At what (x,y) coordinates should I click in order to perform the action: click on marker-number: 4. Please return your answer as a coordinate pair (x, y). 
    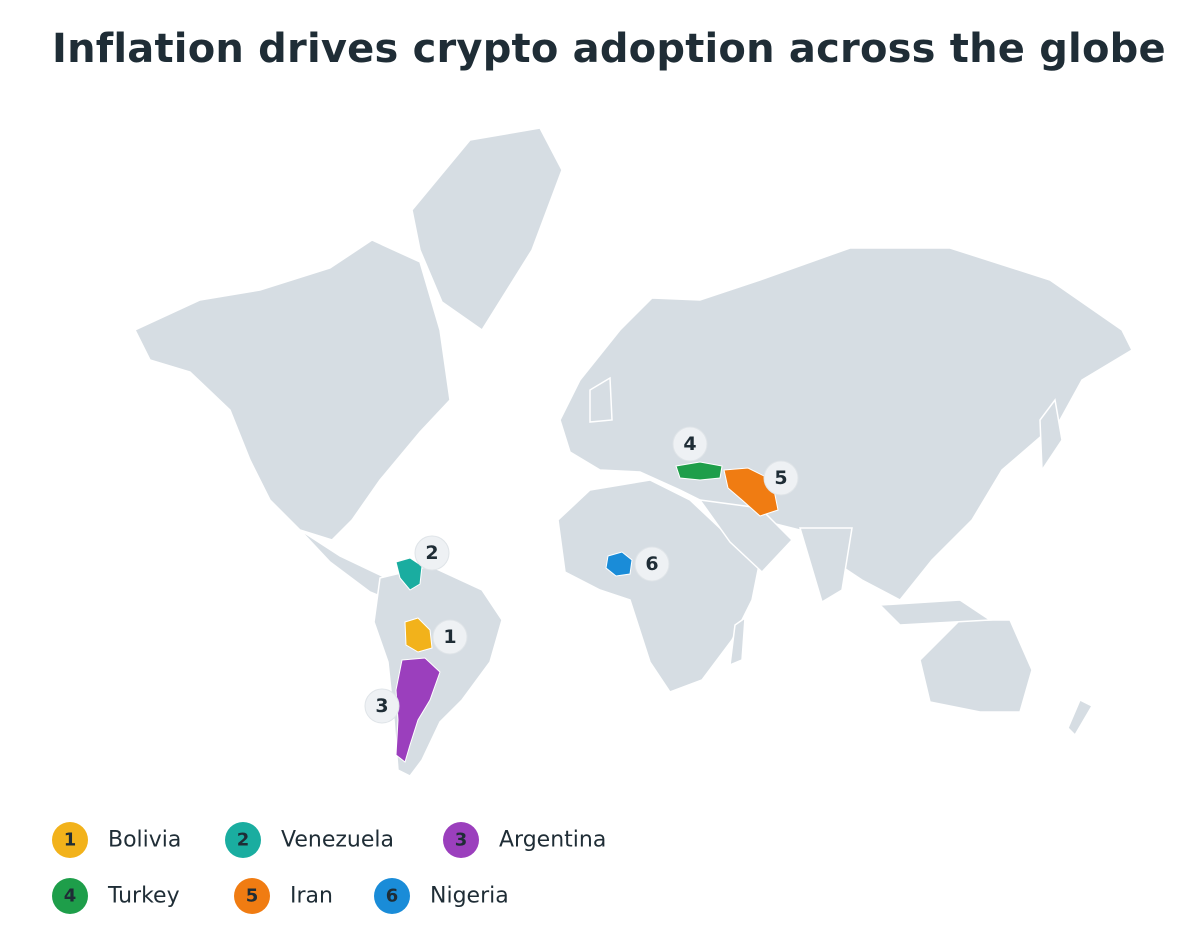
    Looking at the image, I should click on (689, 444).